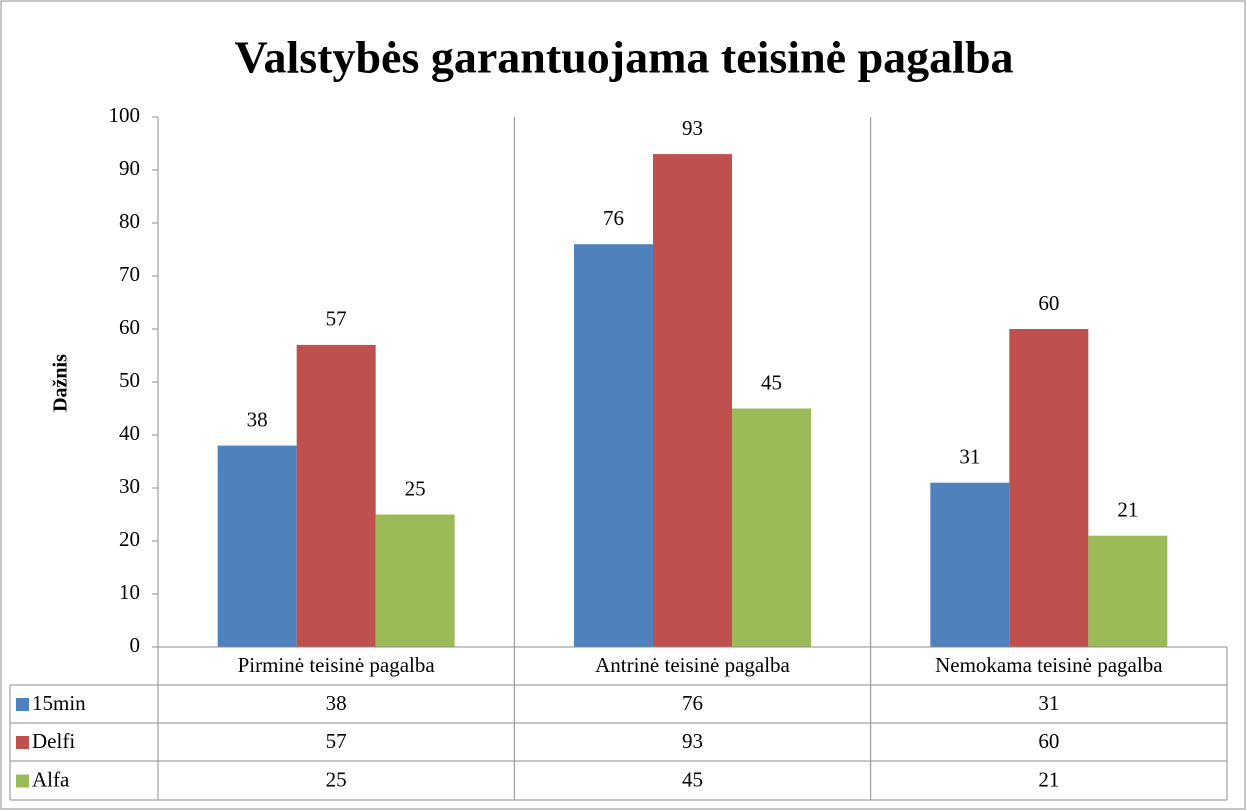  Describe the element at coordinates (1048, 303) in the screenshot. I see `data-label: 60` at that location.